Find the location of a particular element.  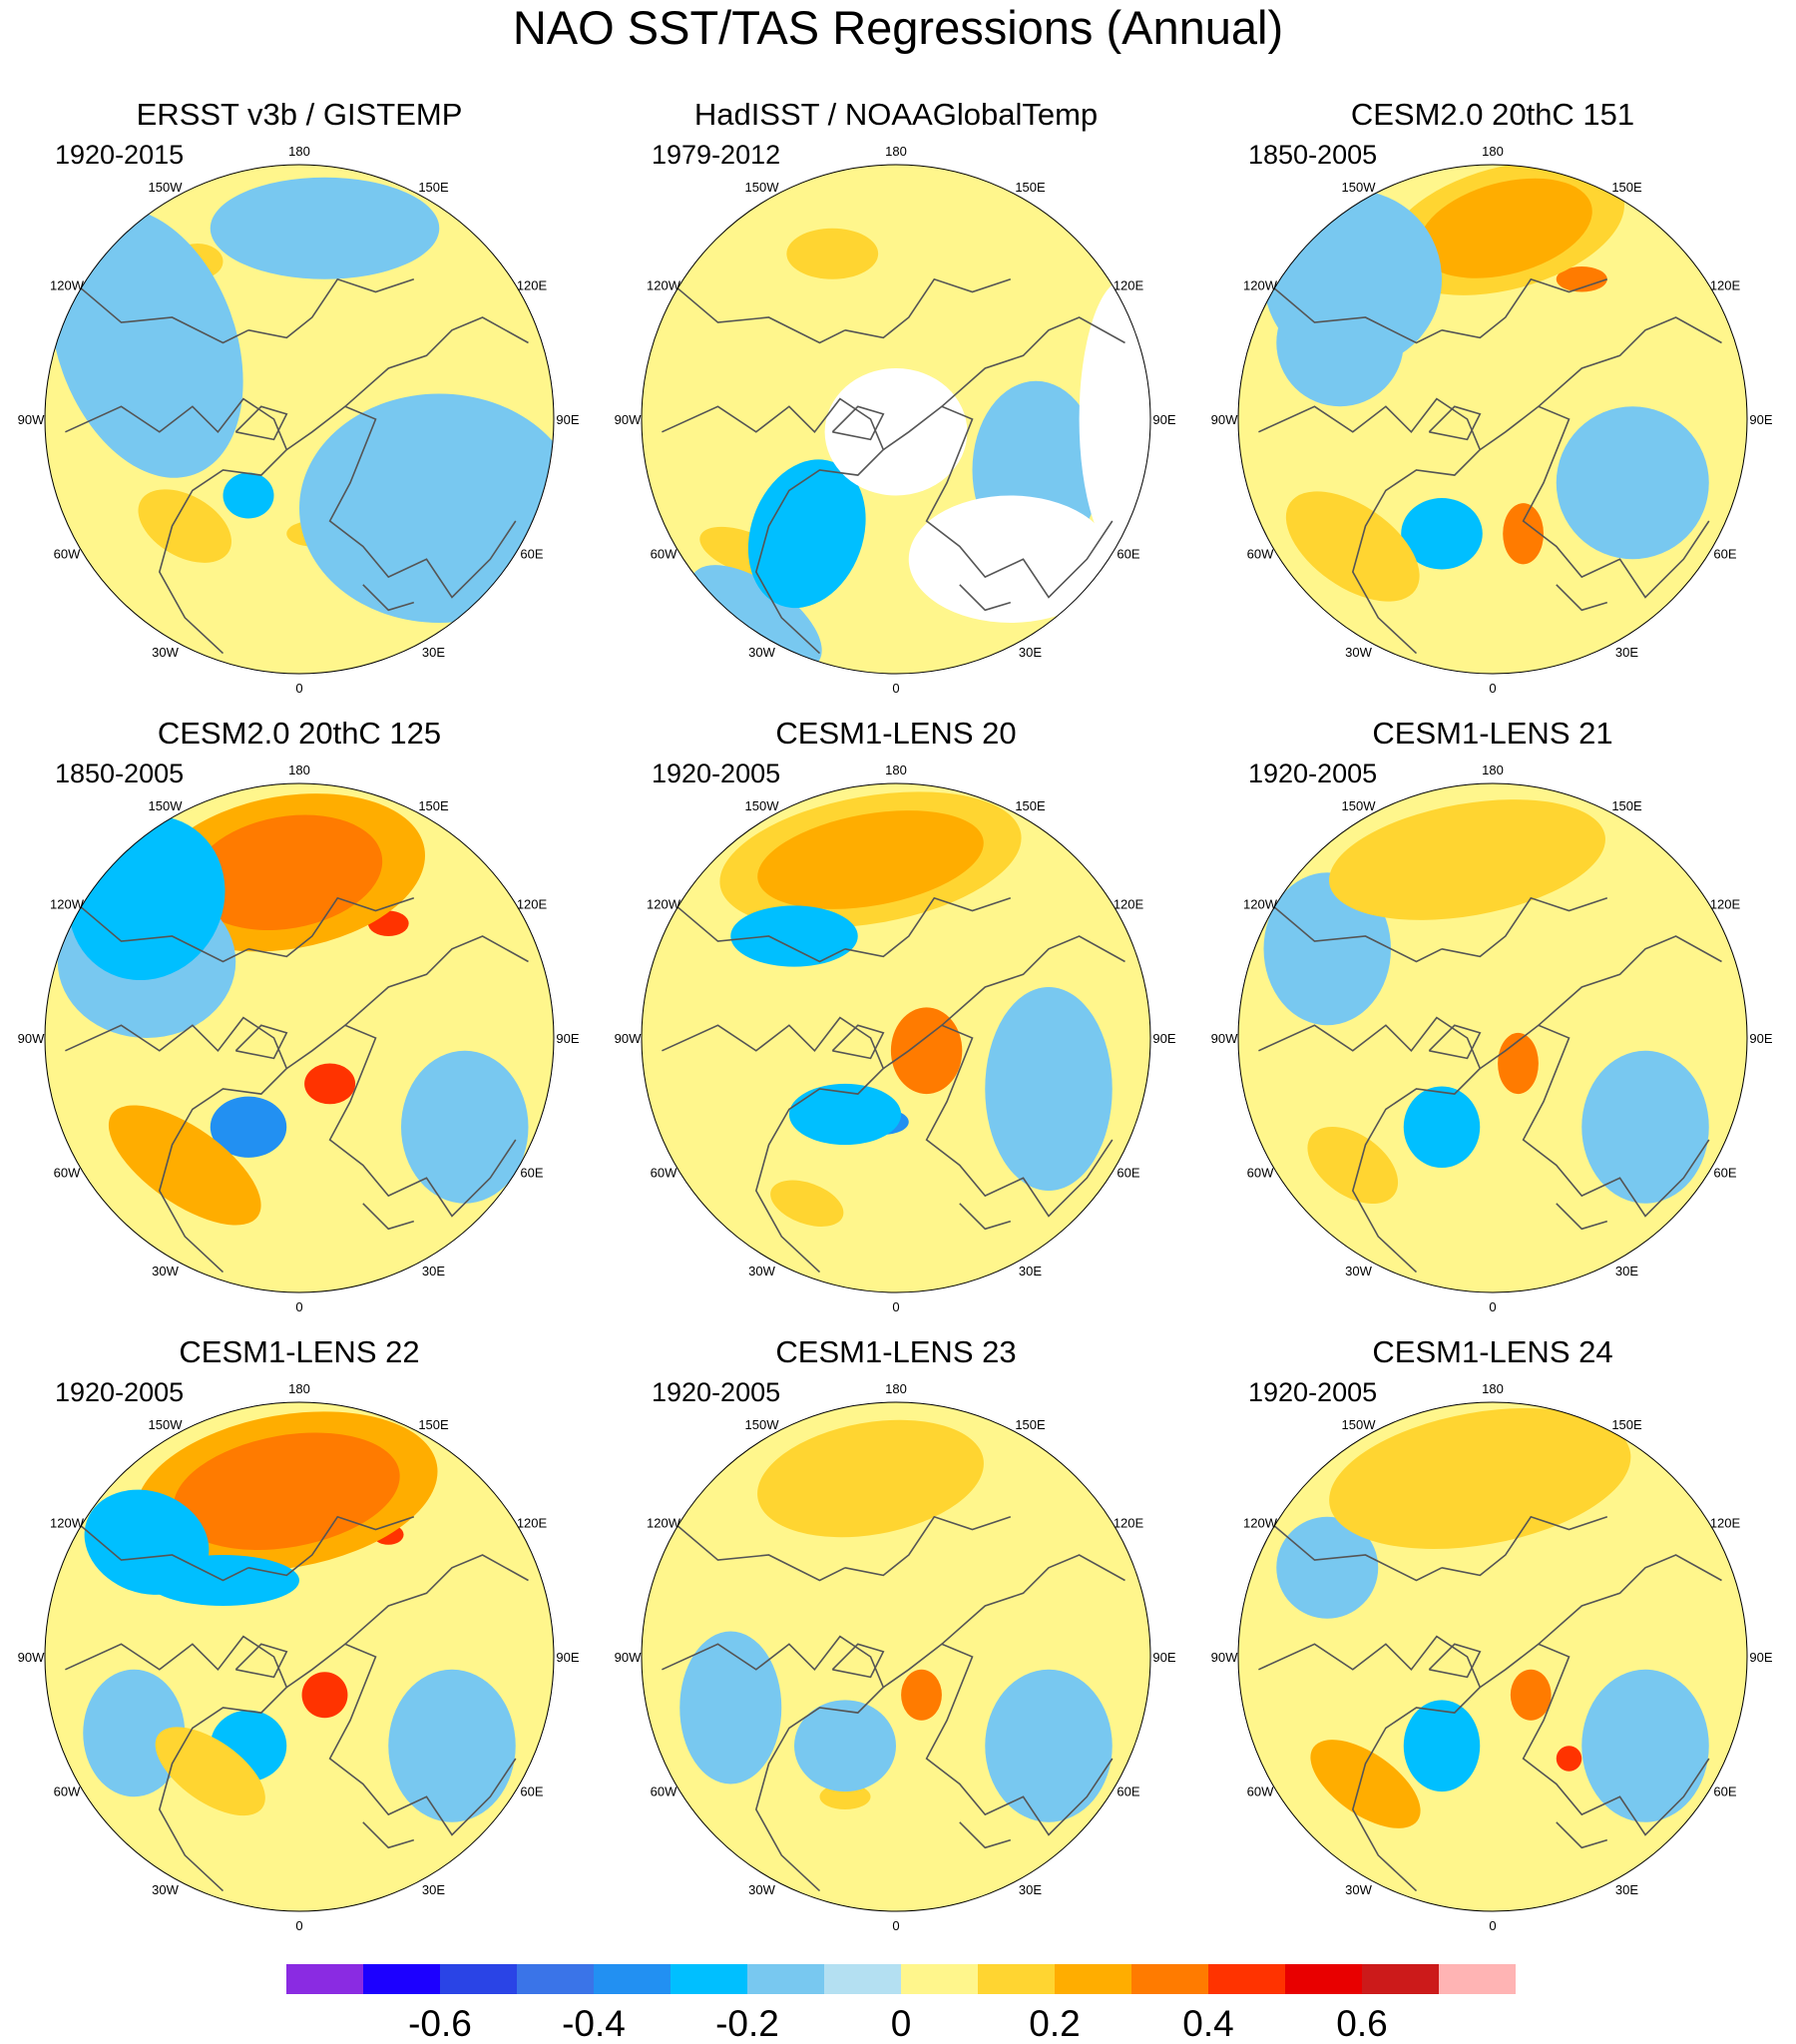

panel-title: CESM1-LENS 20 is located at coordinates (895, 733).